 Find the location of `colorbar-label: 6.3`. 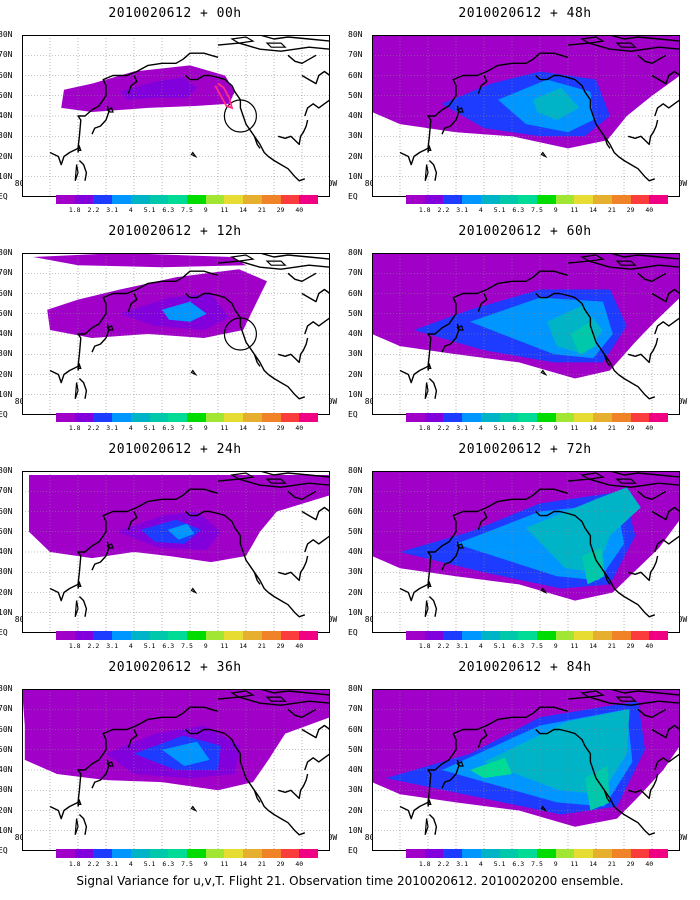

colorbar-label: 6.3 is located at coordinates (168, 428).